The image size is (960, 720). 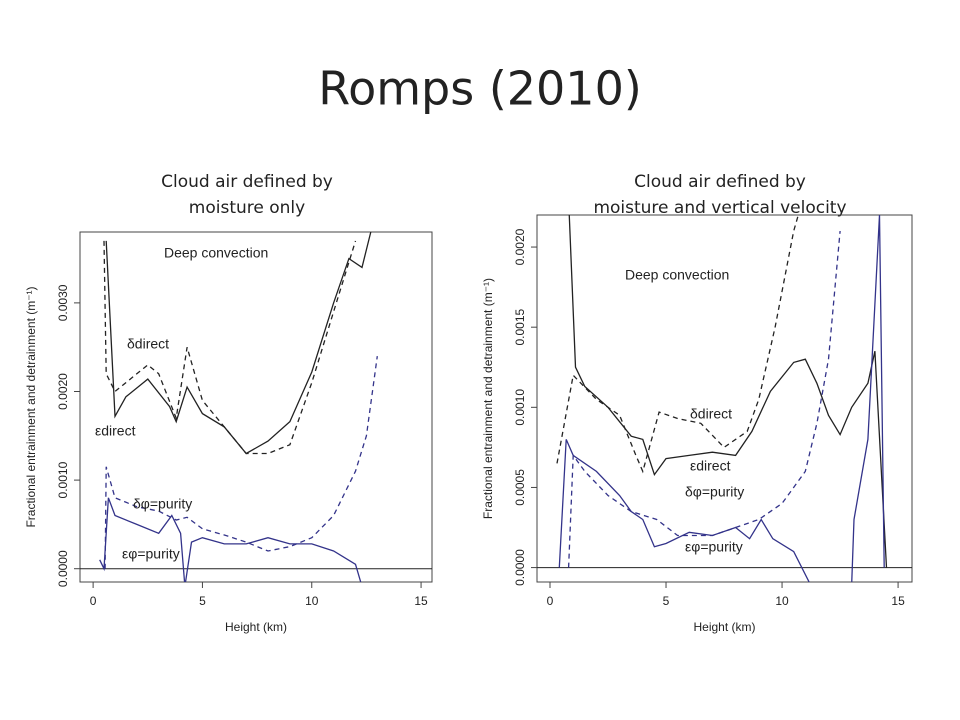 What do you see at coordinates (247, 208) in the screenshot?
I see `chart-subtitle: moisture only` at bounding box center [247, 208].